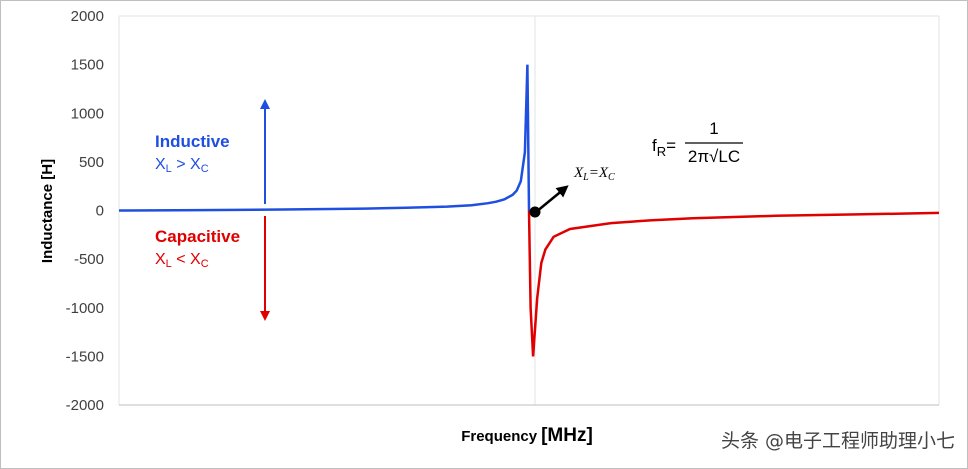  I want to click on watermark: 头条 @电子工程师助理小七, so click(838, 441).